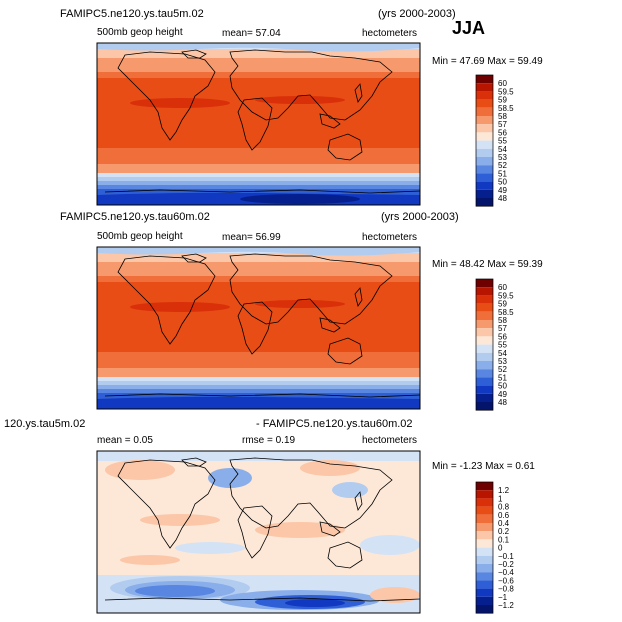  Describe the element at coordinates (502, 149) in the screenshot. I see `colorbar1-label: 54` at that location.